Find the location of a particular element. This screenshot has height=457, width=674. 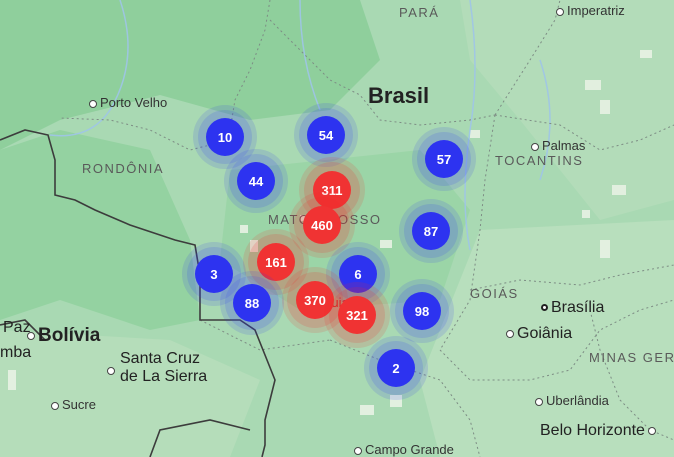

label-santa-cruz: Santa Cruz is located at coordinates (160, 358).